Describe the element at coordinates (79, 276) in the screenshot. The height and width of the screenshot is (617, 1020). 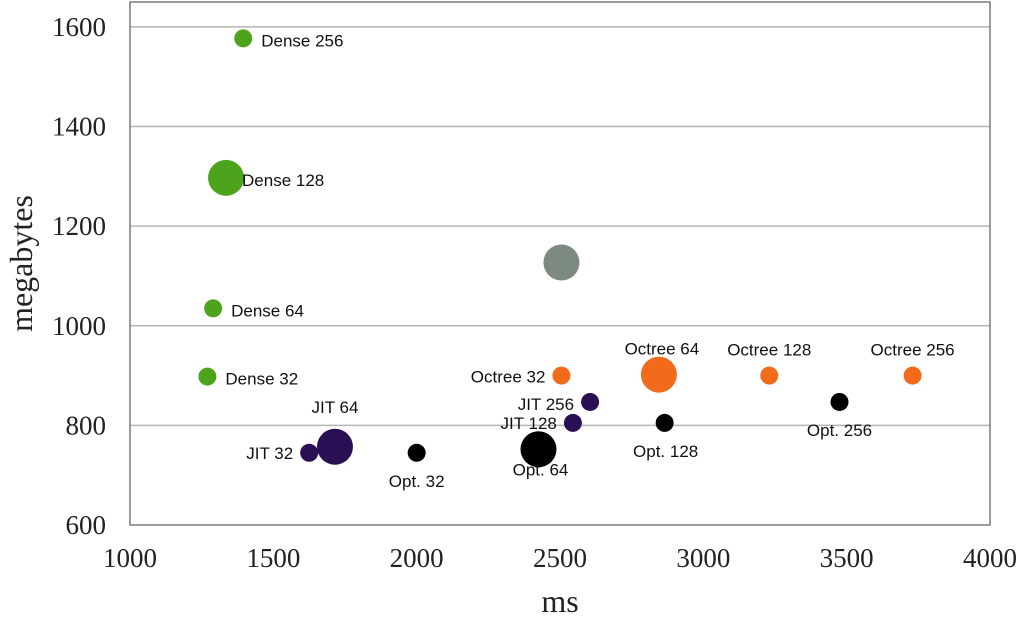
I see `y-tick-labels: 600 800 1000 1200 1400 1600` at that location.